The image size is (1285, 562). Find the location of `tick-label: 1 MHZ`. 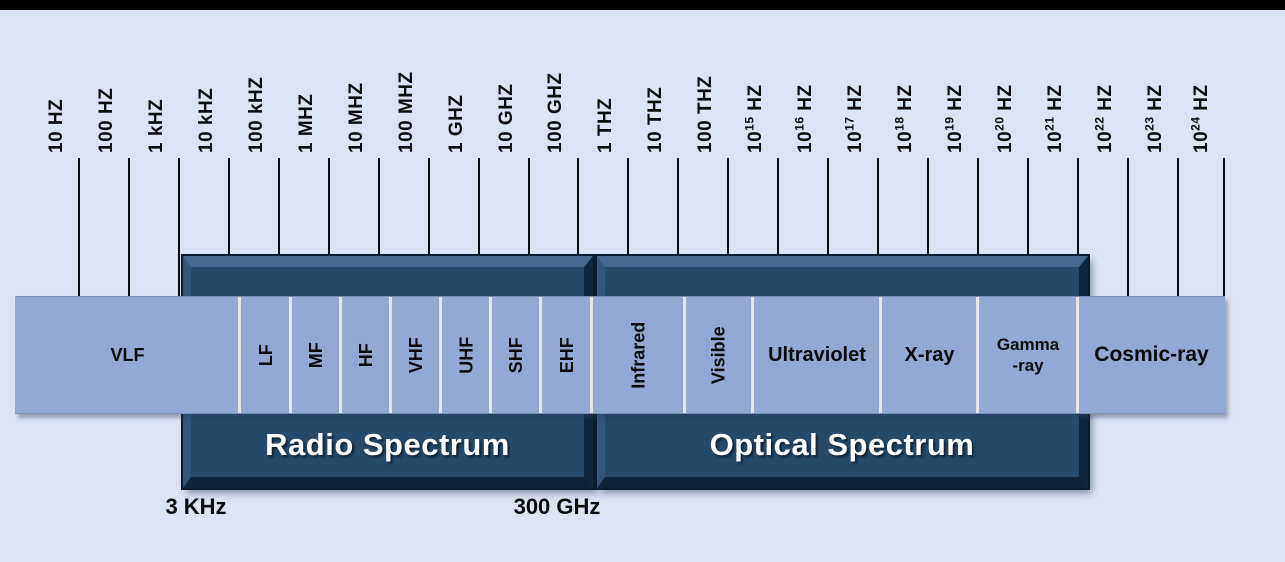

tick-label: 1 MHZ is located at coordinates (306, 123).